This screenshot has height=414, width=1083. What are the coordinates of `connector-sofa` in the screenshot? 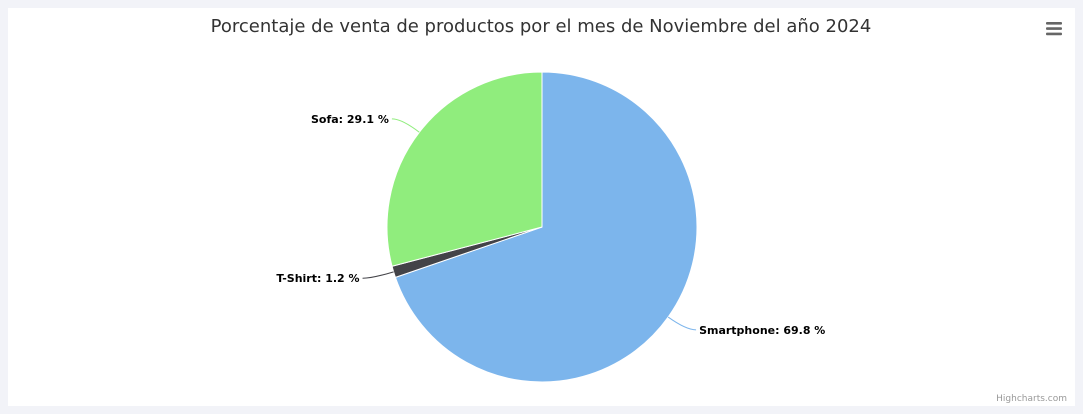 It's located at (405, 125).